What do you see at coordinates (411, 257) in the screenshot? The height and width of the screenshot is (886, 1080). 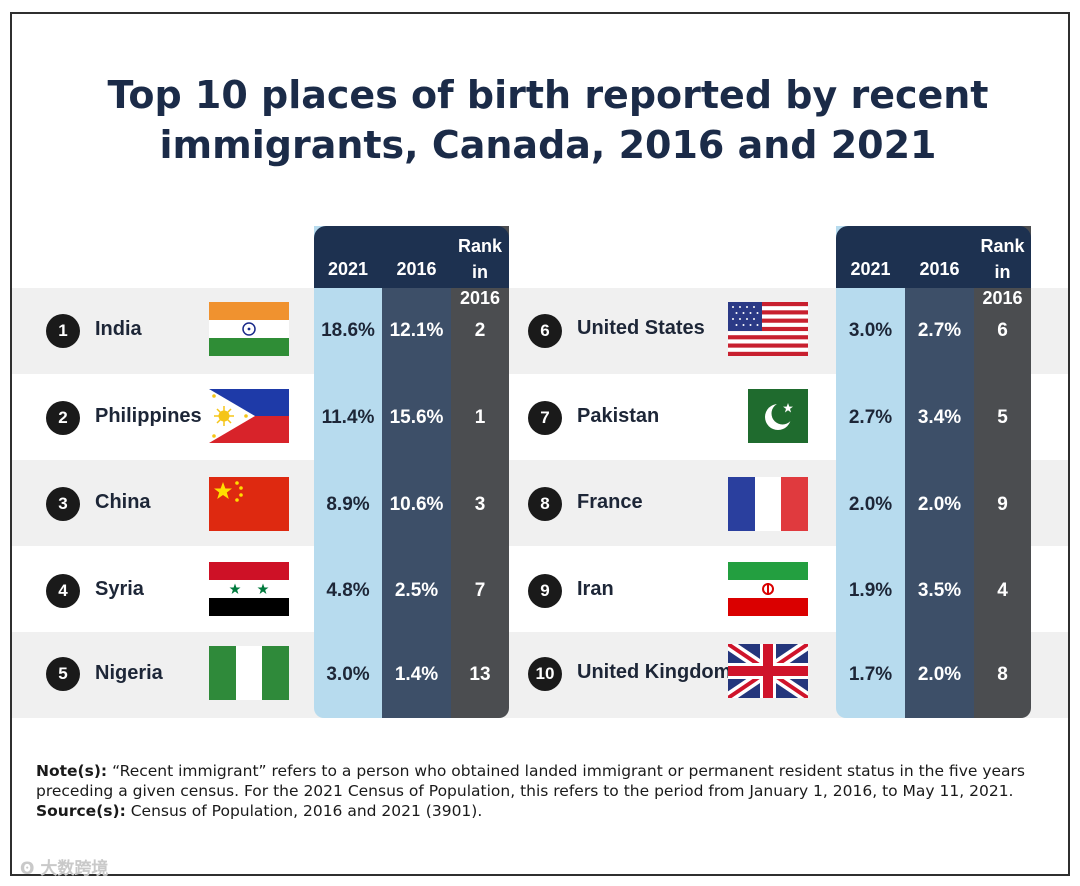 I see `left-header` at bounding box center [411, 257].